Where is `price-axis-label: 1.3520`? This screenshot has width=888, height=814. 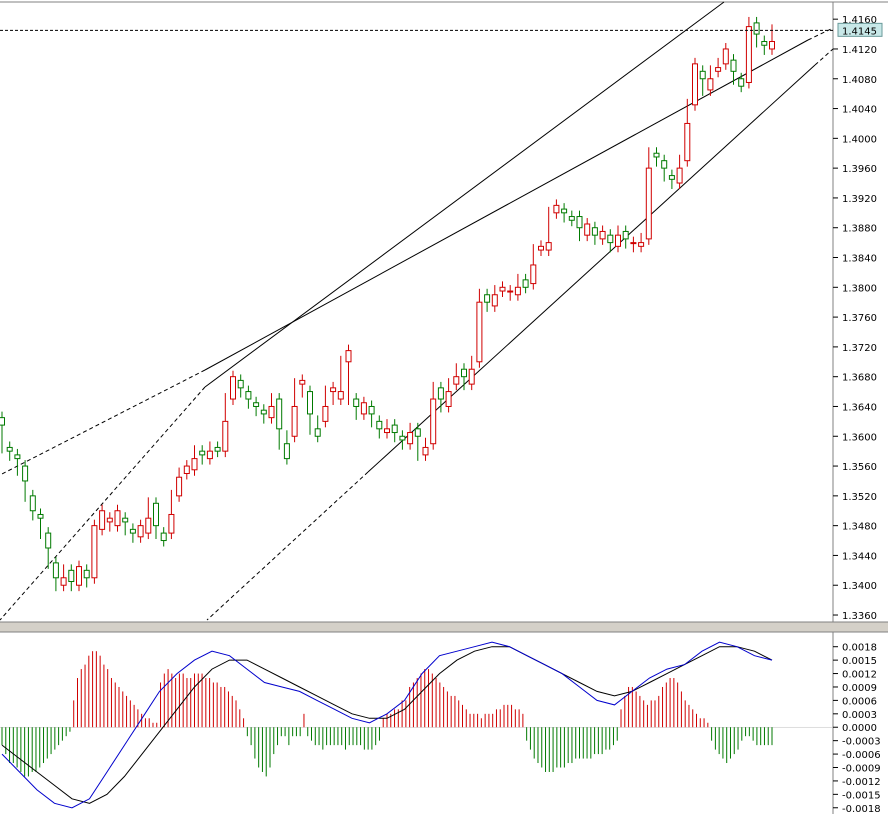 price-axis-label: 1.3520 is located at coordinates (859, 497).